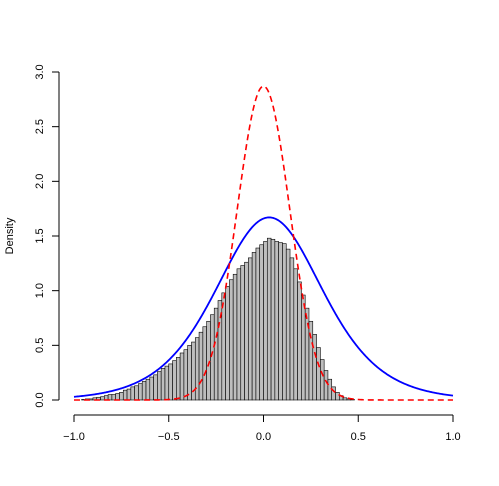 The width and height of the screenshot is (499, 486). What do you see at coordinates (40, 71) in the screenshot?
I see `y-tick-label: 3.0` at bounding box center [40, 71].